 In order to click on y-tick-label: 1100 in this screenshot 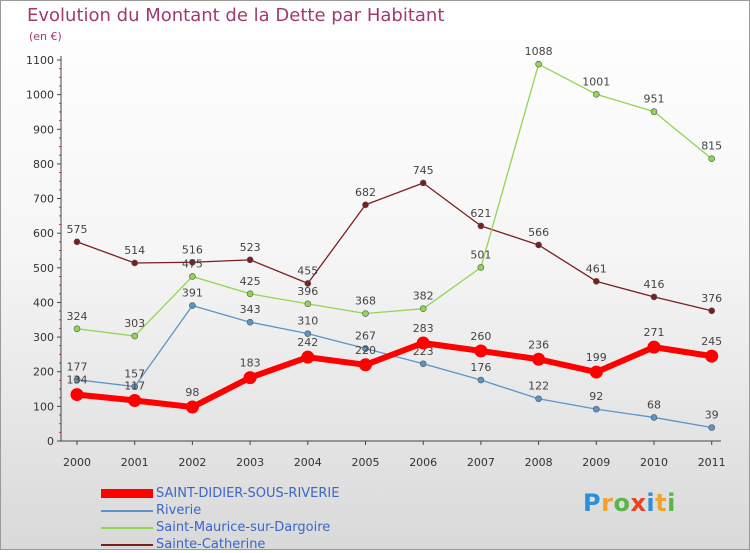, I will do `click(40, 60)`.